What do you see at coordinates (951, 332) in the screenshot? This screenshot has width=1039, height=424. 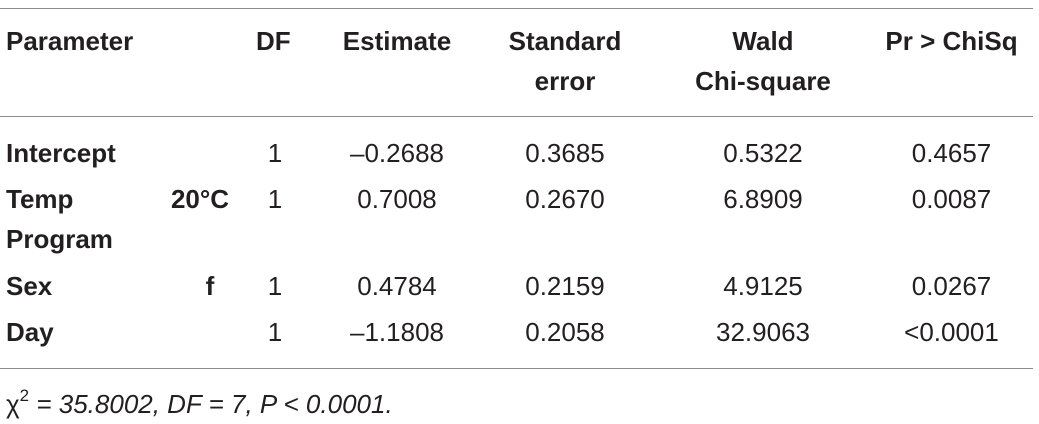 I see `row-day-p: <0.0001` at bounding box center [951, 332].